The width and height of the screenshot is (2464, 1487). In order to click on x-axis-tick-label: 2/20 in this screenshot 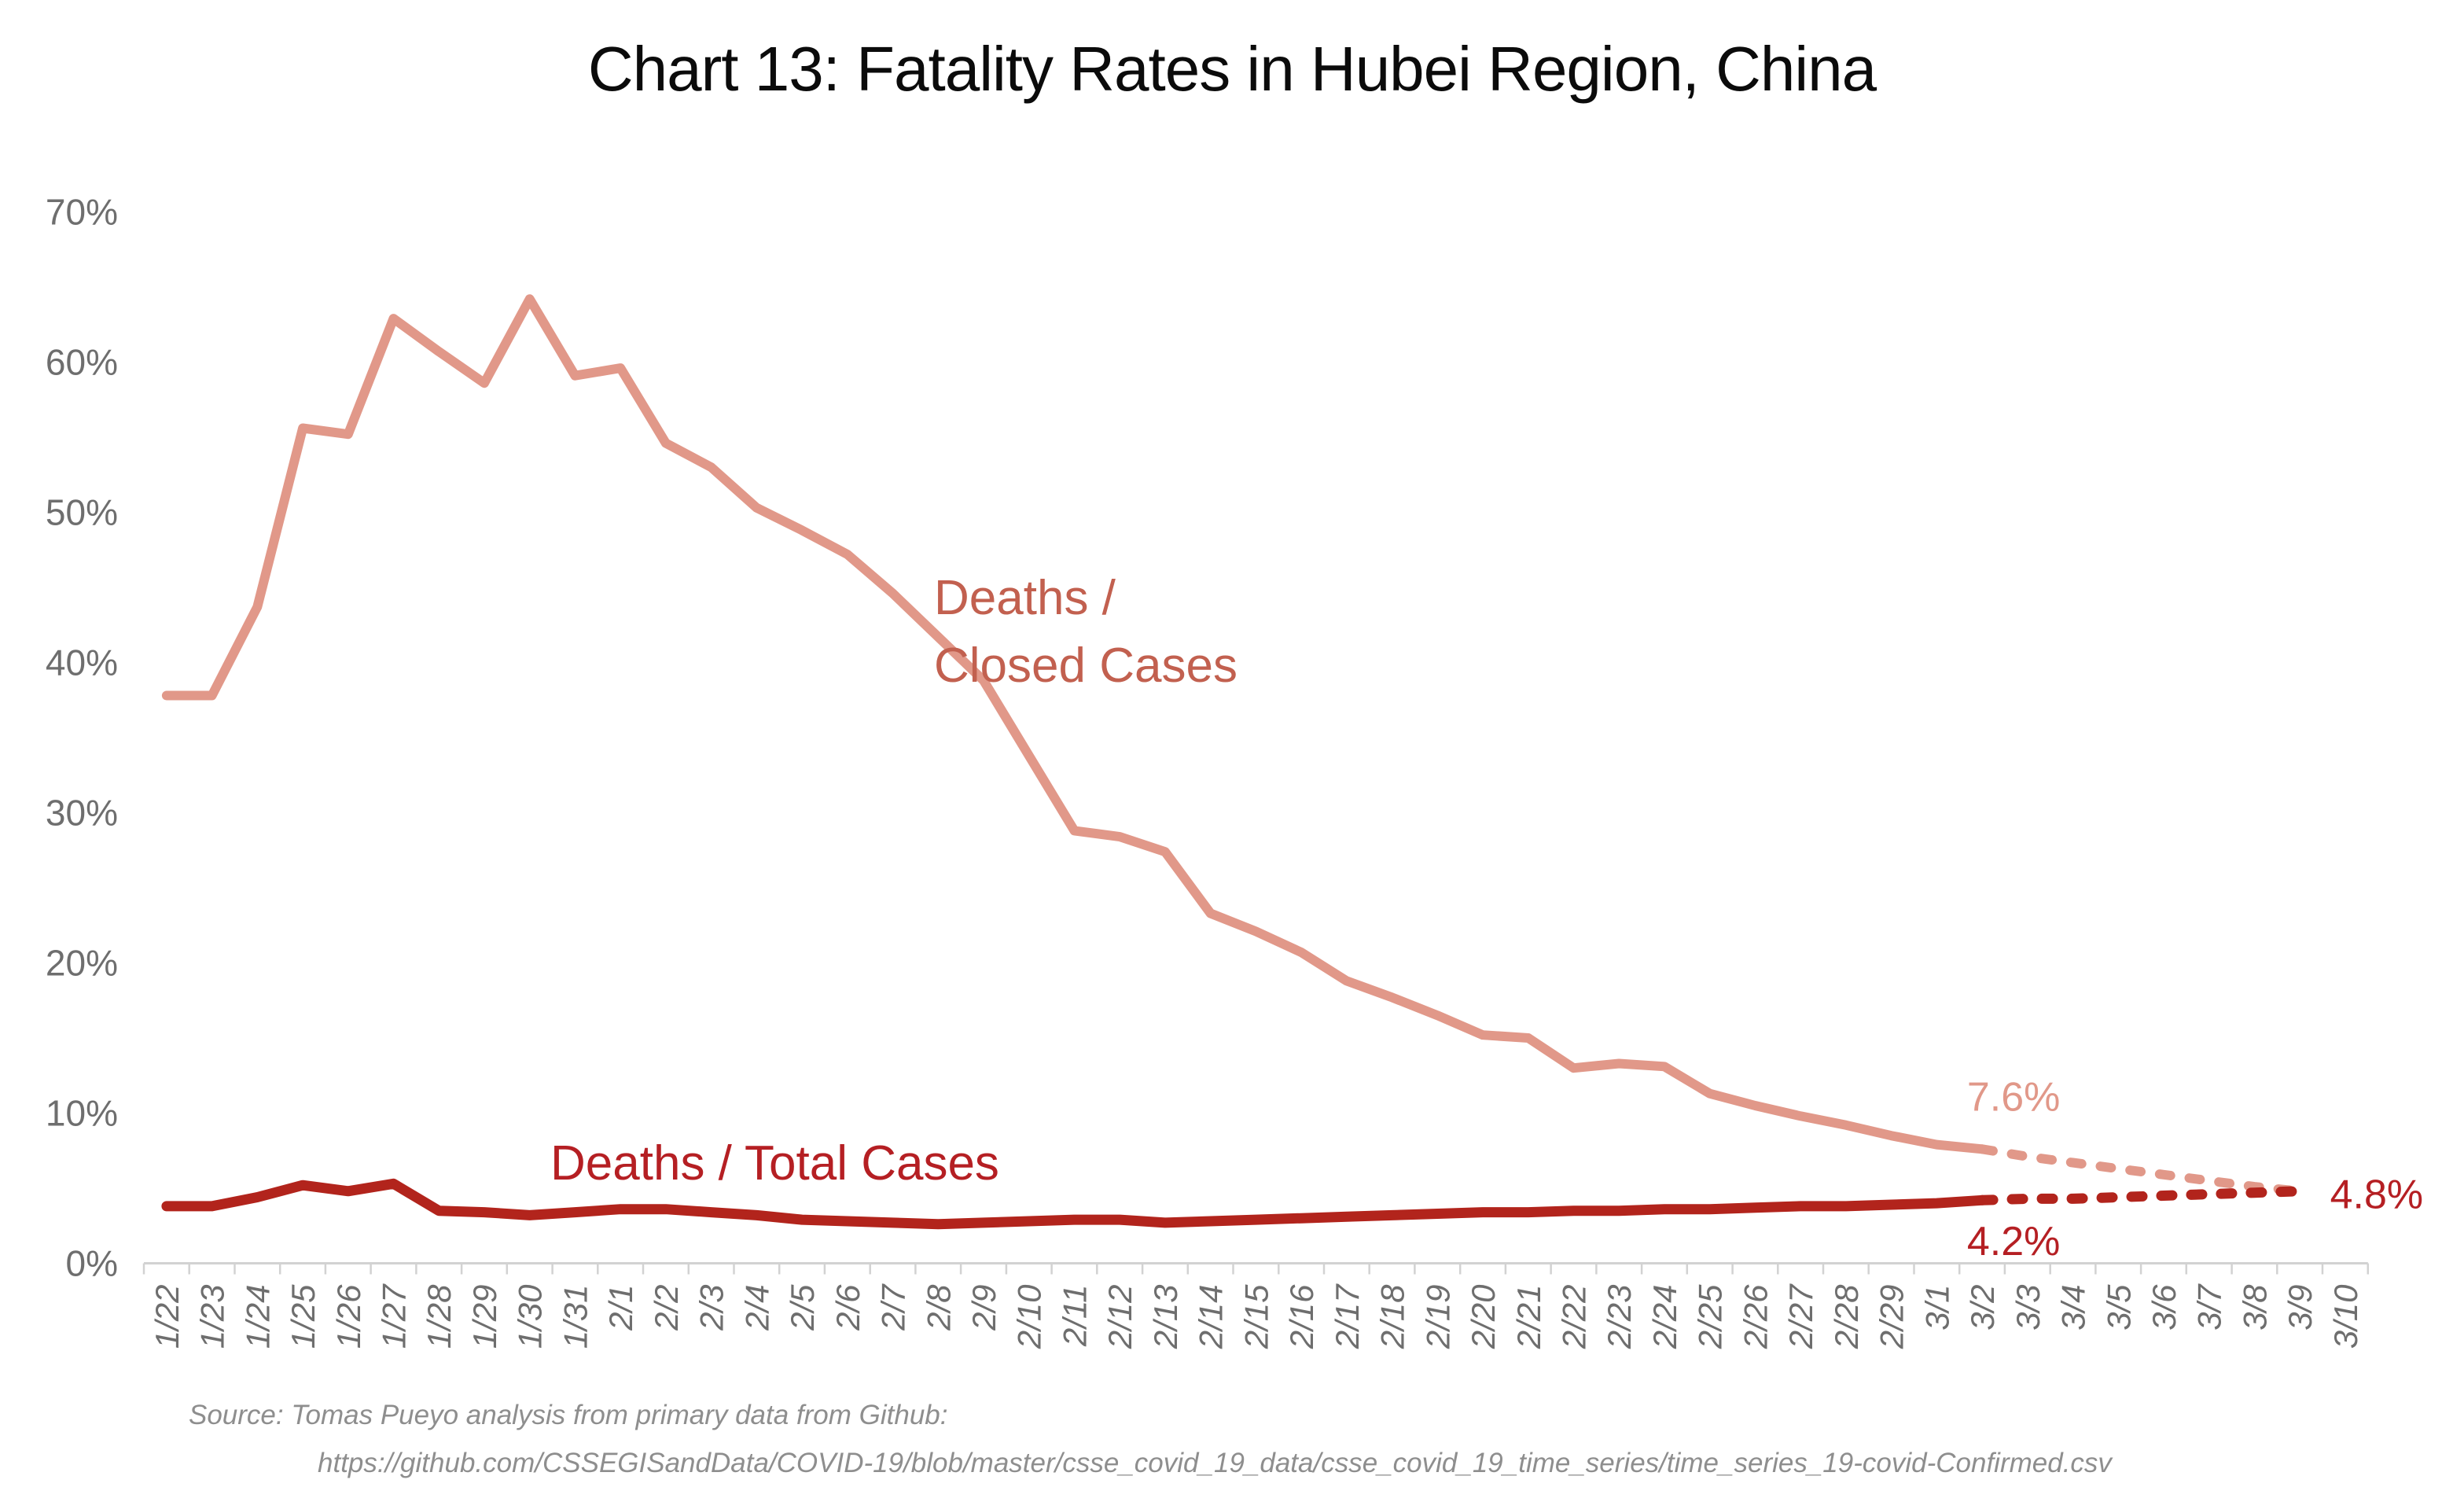, I will do `click(1483, 1316)`.